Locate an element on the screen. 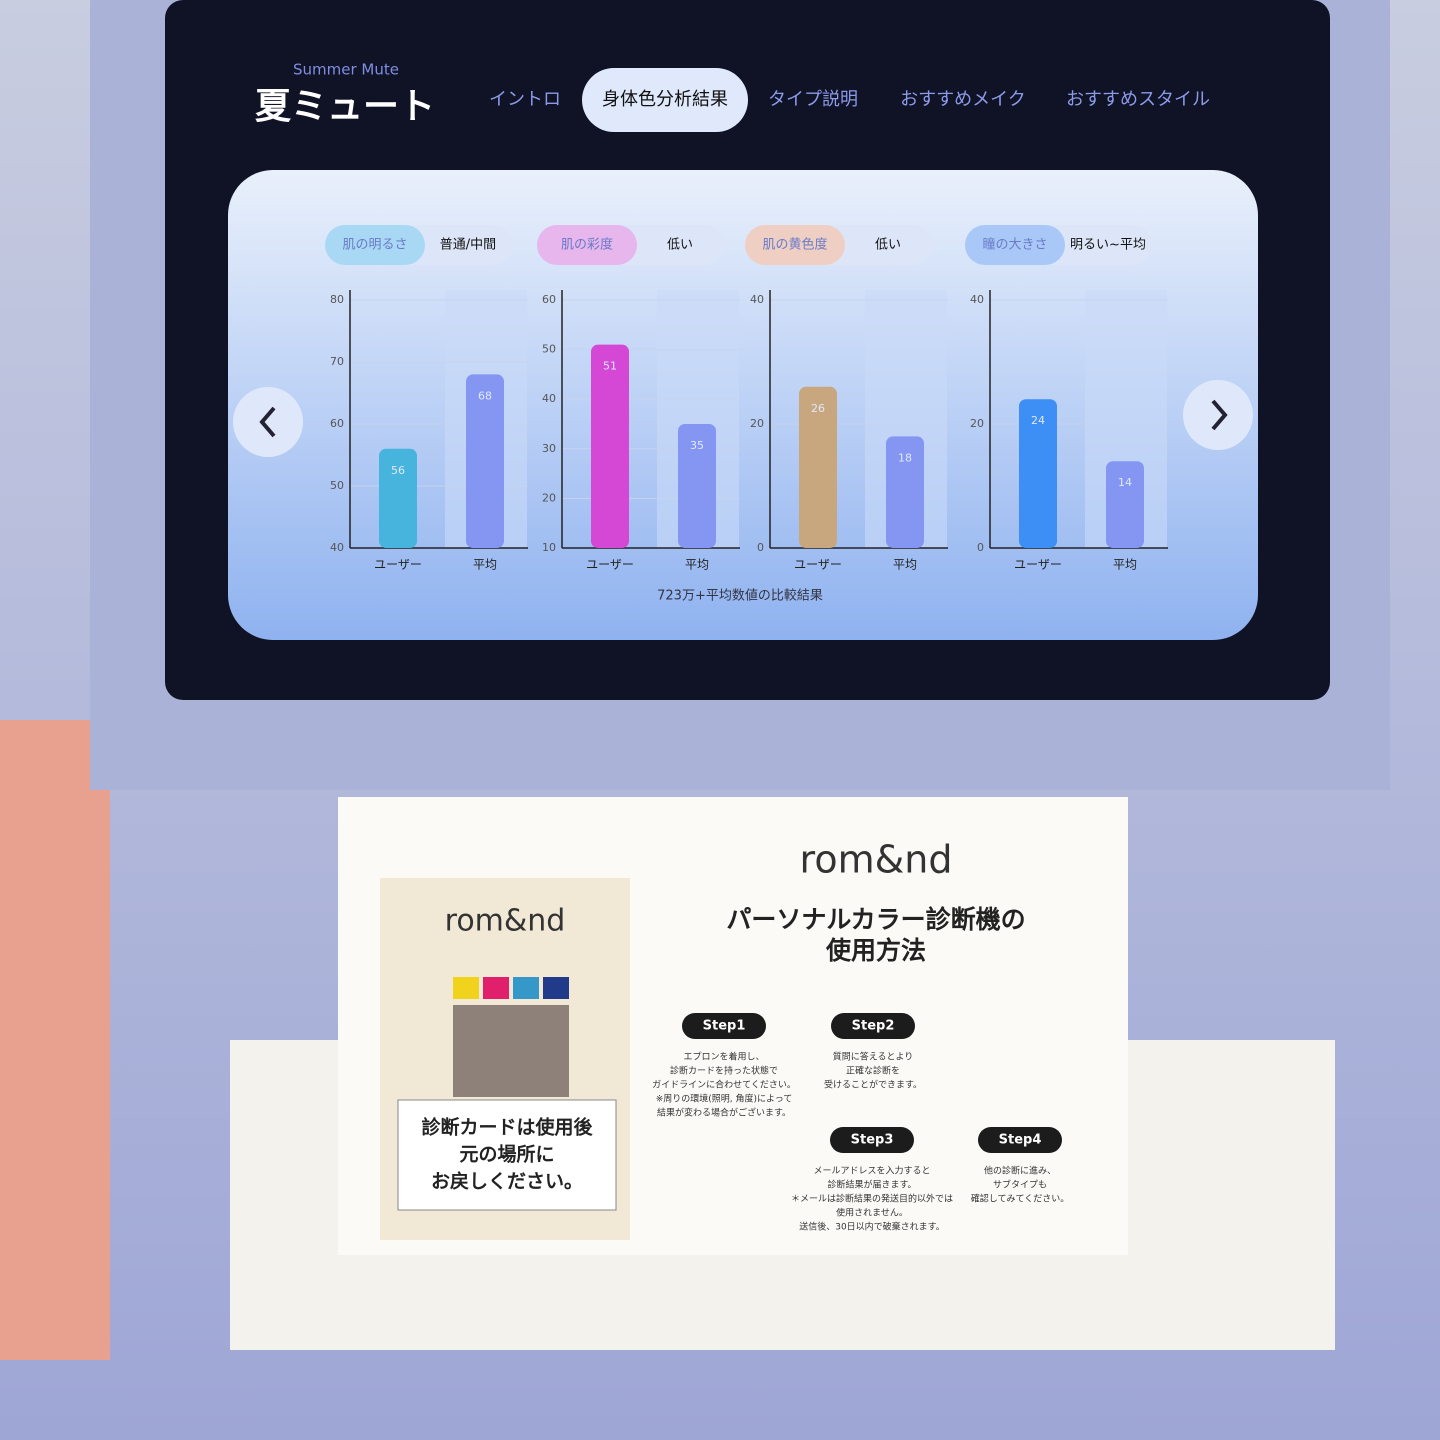 The width and height of the screenshot is (1440, 1440). step-text: サブタイプも is located at coordinates (1020, 1185).